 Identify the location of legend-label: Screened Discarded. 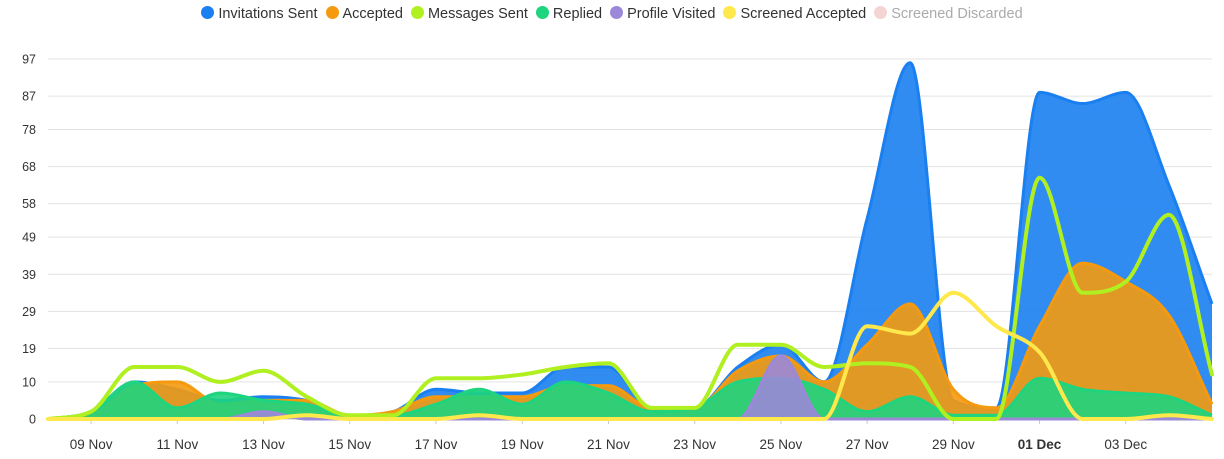
(957, 14).